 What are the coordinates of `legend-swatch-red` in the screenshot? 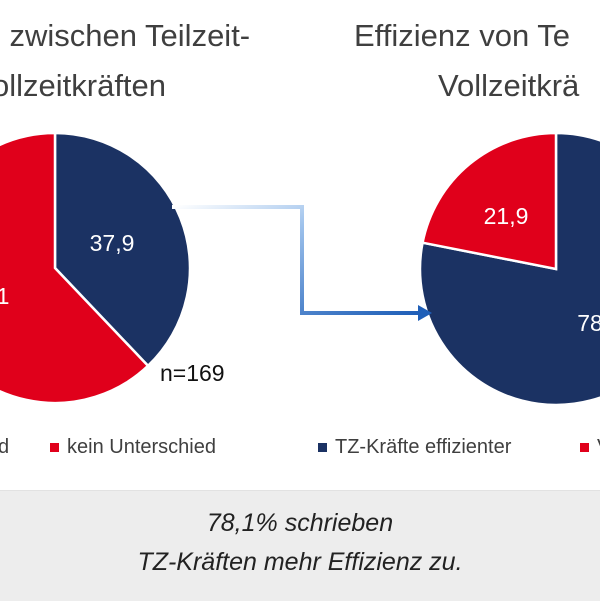 It's located at (54, 447).